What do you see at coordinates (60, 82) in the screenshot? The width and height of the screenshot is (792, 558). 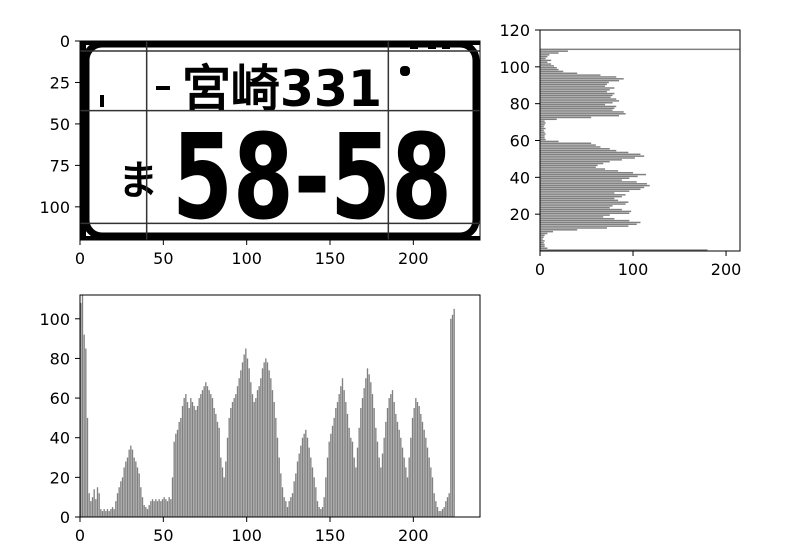 I see `y-tick-label: 25` at bounding box center [60, 82].